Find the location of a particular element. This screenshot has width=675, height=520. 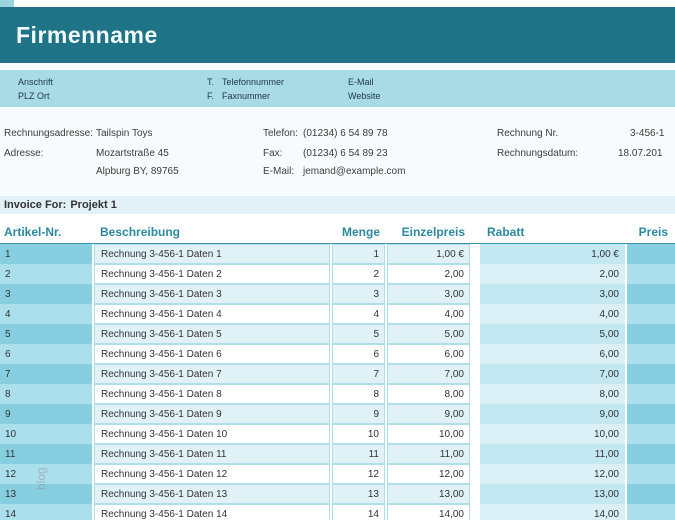

cell-rabatt: 11,00 is located at coordinates (552, 454).